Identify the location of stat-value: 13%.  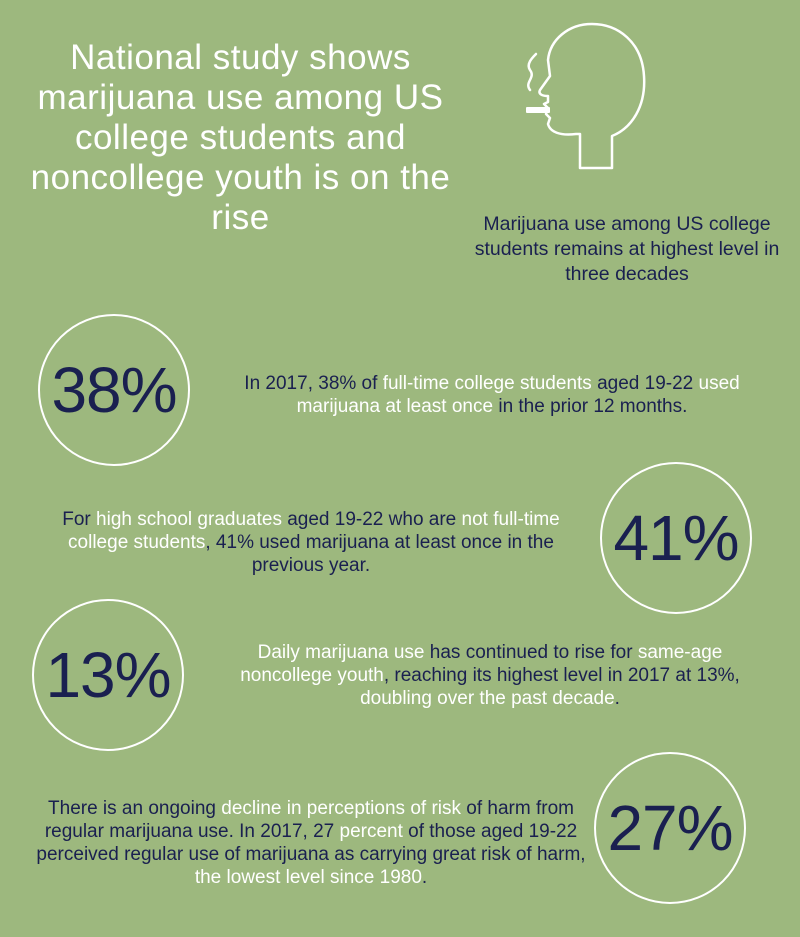
(108, 675).